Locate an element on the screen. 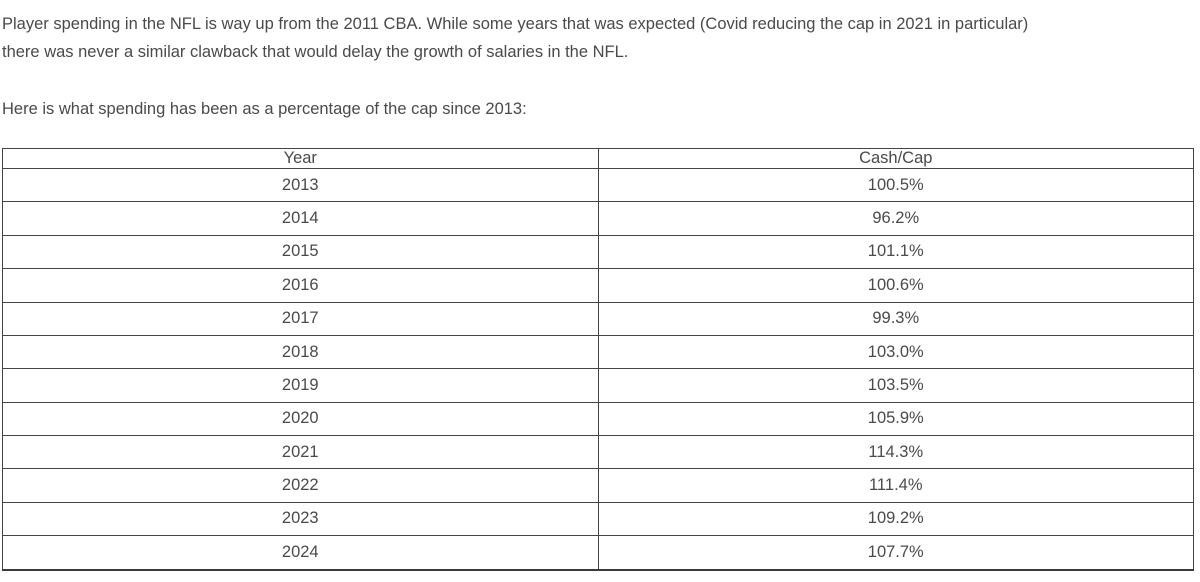  cashcap-cell: 96.2% is located at coordinates (895, 218).